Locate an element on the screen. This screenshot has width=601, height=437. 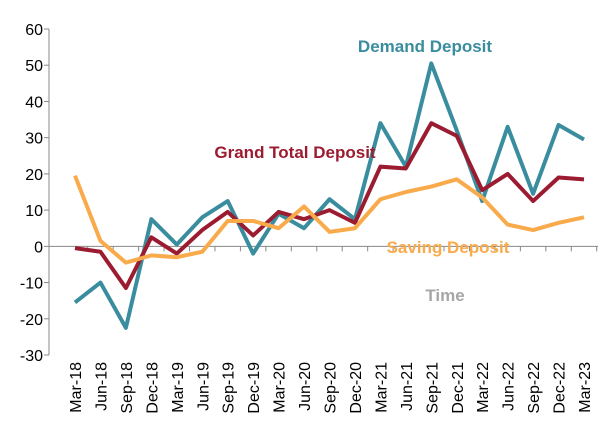
x-tick-label: Jun-22 is located at coordinates (509, 386).